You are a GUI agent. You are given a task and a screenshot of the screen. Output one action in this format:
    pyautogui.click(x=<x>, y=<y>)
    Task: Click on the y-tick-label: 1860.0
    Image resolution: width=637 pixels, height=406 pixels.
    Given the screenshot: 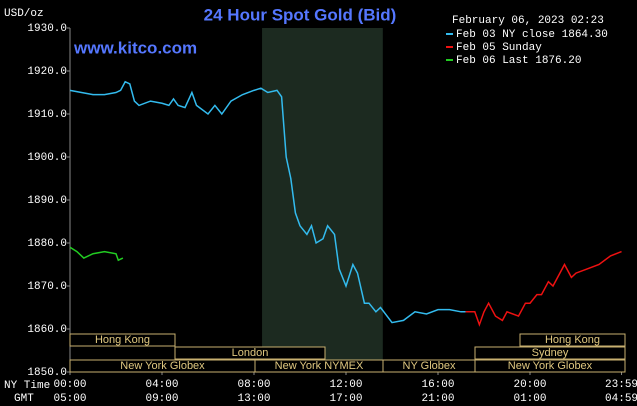 What is the action you would take?
    pyautogui.click(x=47, y=330)
    